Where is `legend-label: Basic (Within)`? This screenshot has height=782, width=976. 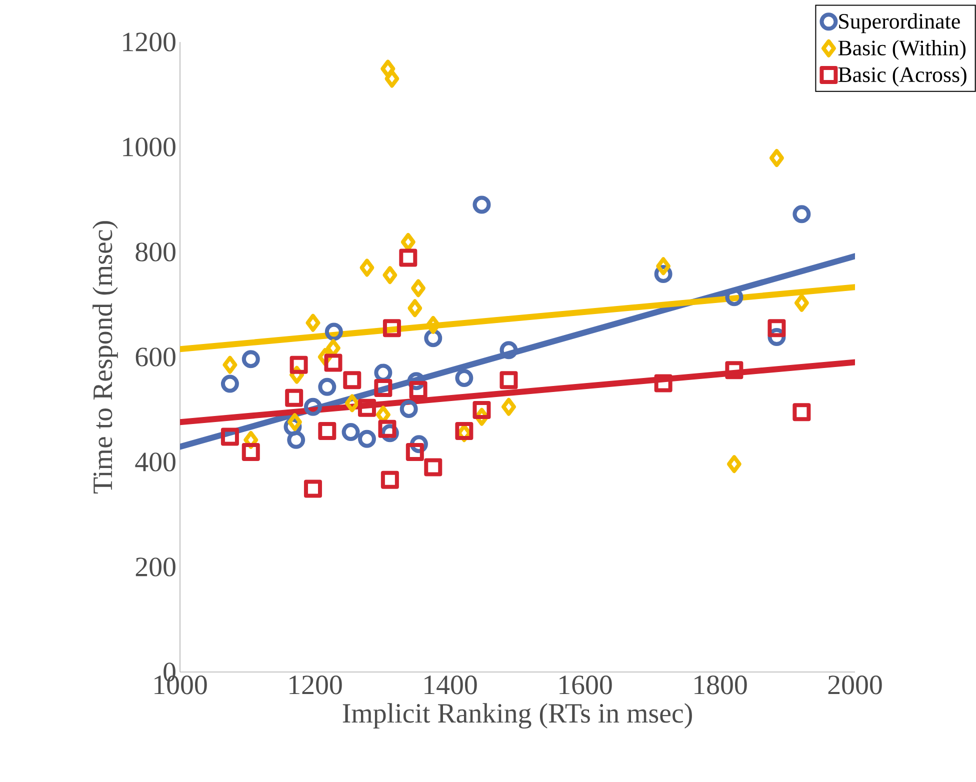
legend-label: Basic (Within) is located at coordinates (902, 50).